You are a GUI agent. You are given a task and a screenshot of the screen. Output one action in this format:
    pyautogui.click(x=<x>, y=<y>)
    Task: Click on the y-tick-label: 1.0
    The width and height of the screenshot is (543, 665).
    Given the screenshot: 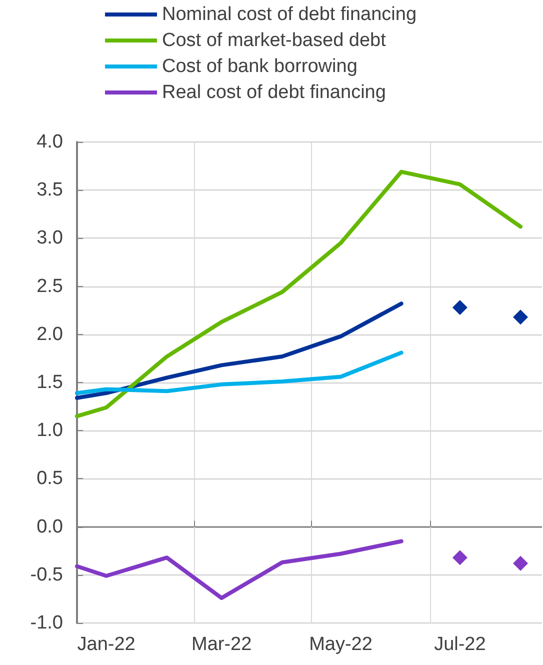 What is the action you would take?
    pyautogui.click(x=49, y=431)
    